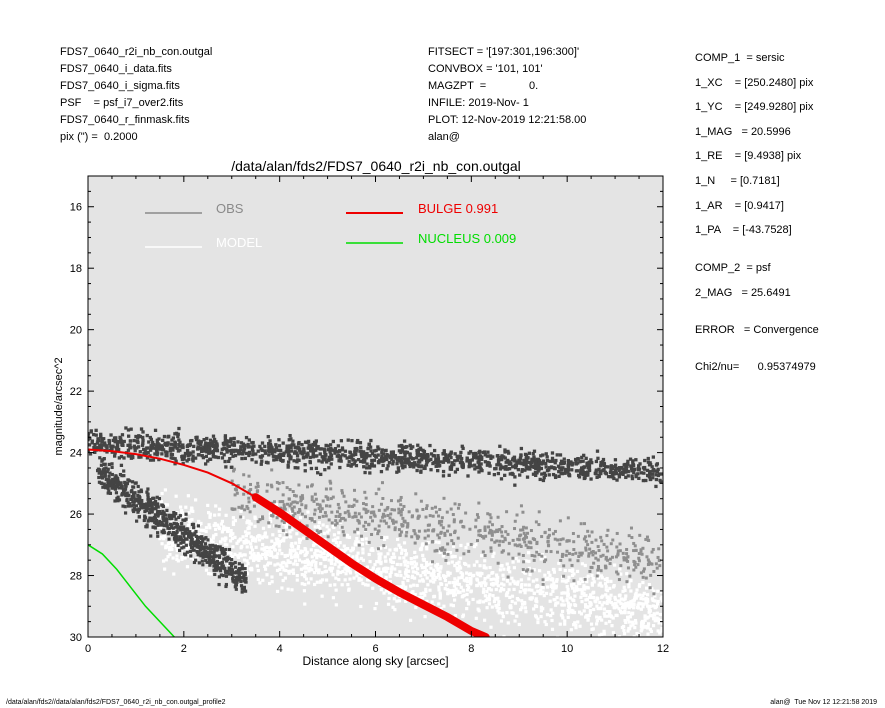 The height and width of the screenshot is (708, 885). I want to click on legend-obs-label: OBS, so click(230, 208).